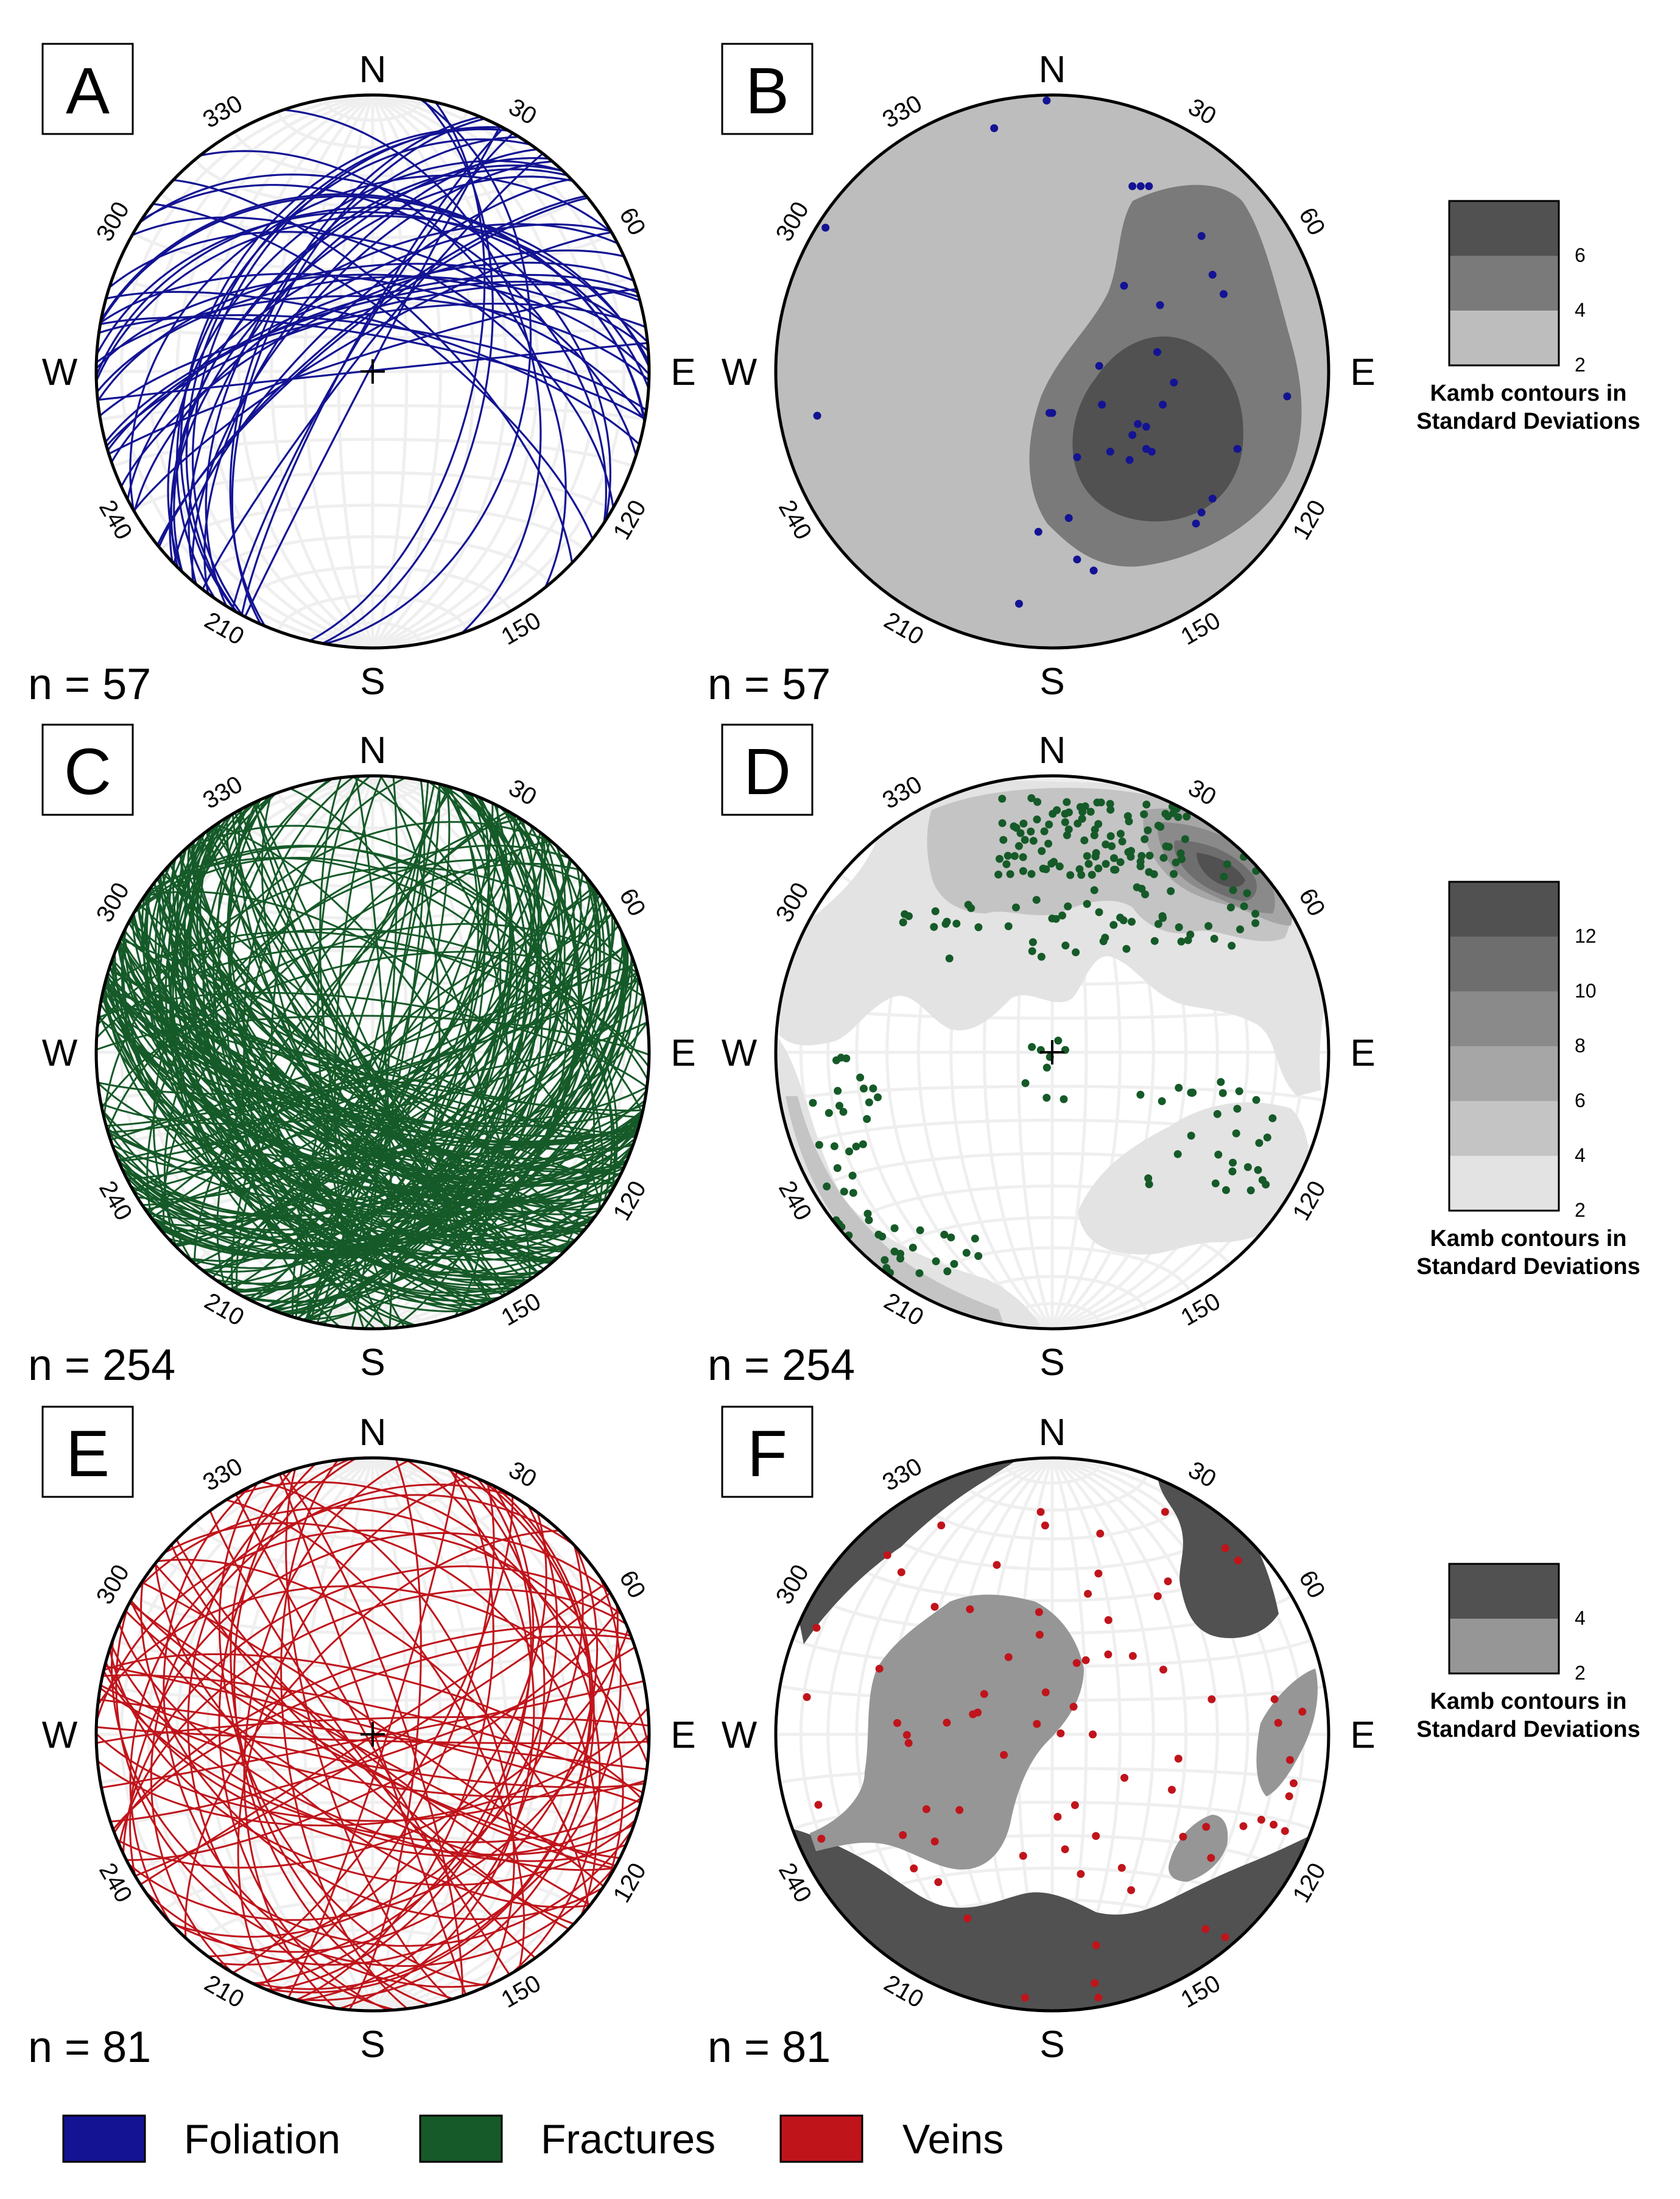  What do you see at coordinates (1504, 1619) in the screenshot?
I see `scale-frame` at bounding box center [1504, 1619].